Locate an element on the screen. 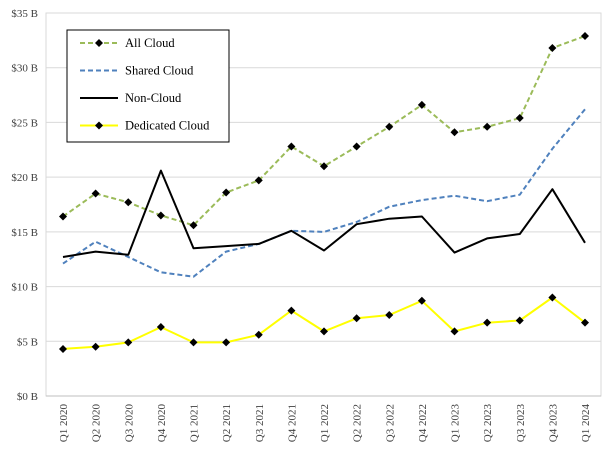 The width and height of the screenshot is (614, 452). x-tick-label: Q3 2023 is located at coordinates (521, 423).